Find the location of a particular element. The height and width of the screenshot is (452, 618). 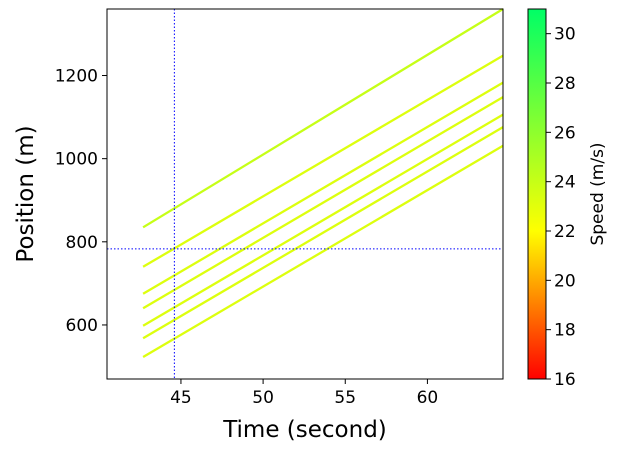

x-tick-label: 45 is located at coordinates (181, 398).